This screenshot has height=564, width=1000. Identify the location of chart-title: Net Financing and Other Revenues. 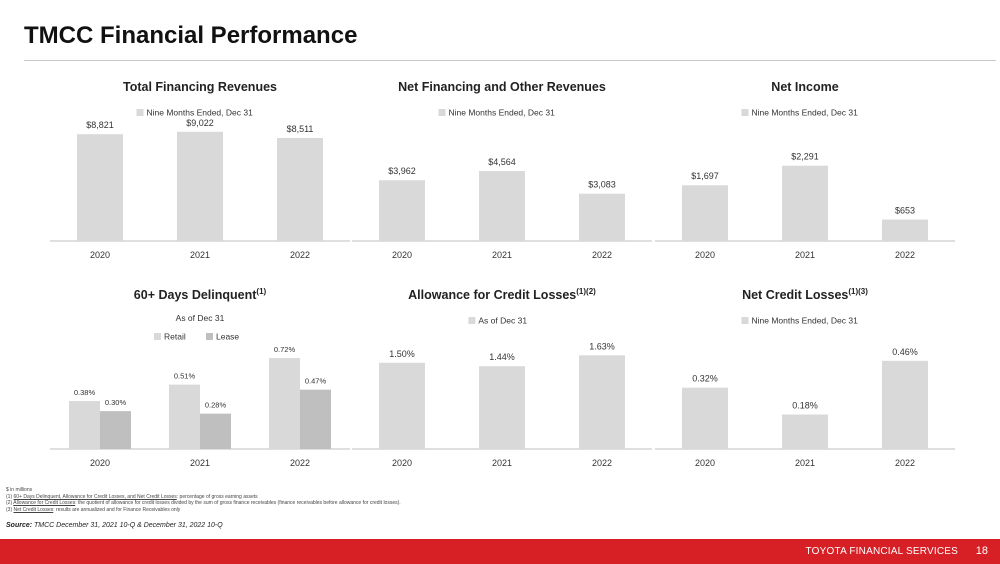
(502, 87).